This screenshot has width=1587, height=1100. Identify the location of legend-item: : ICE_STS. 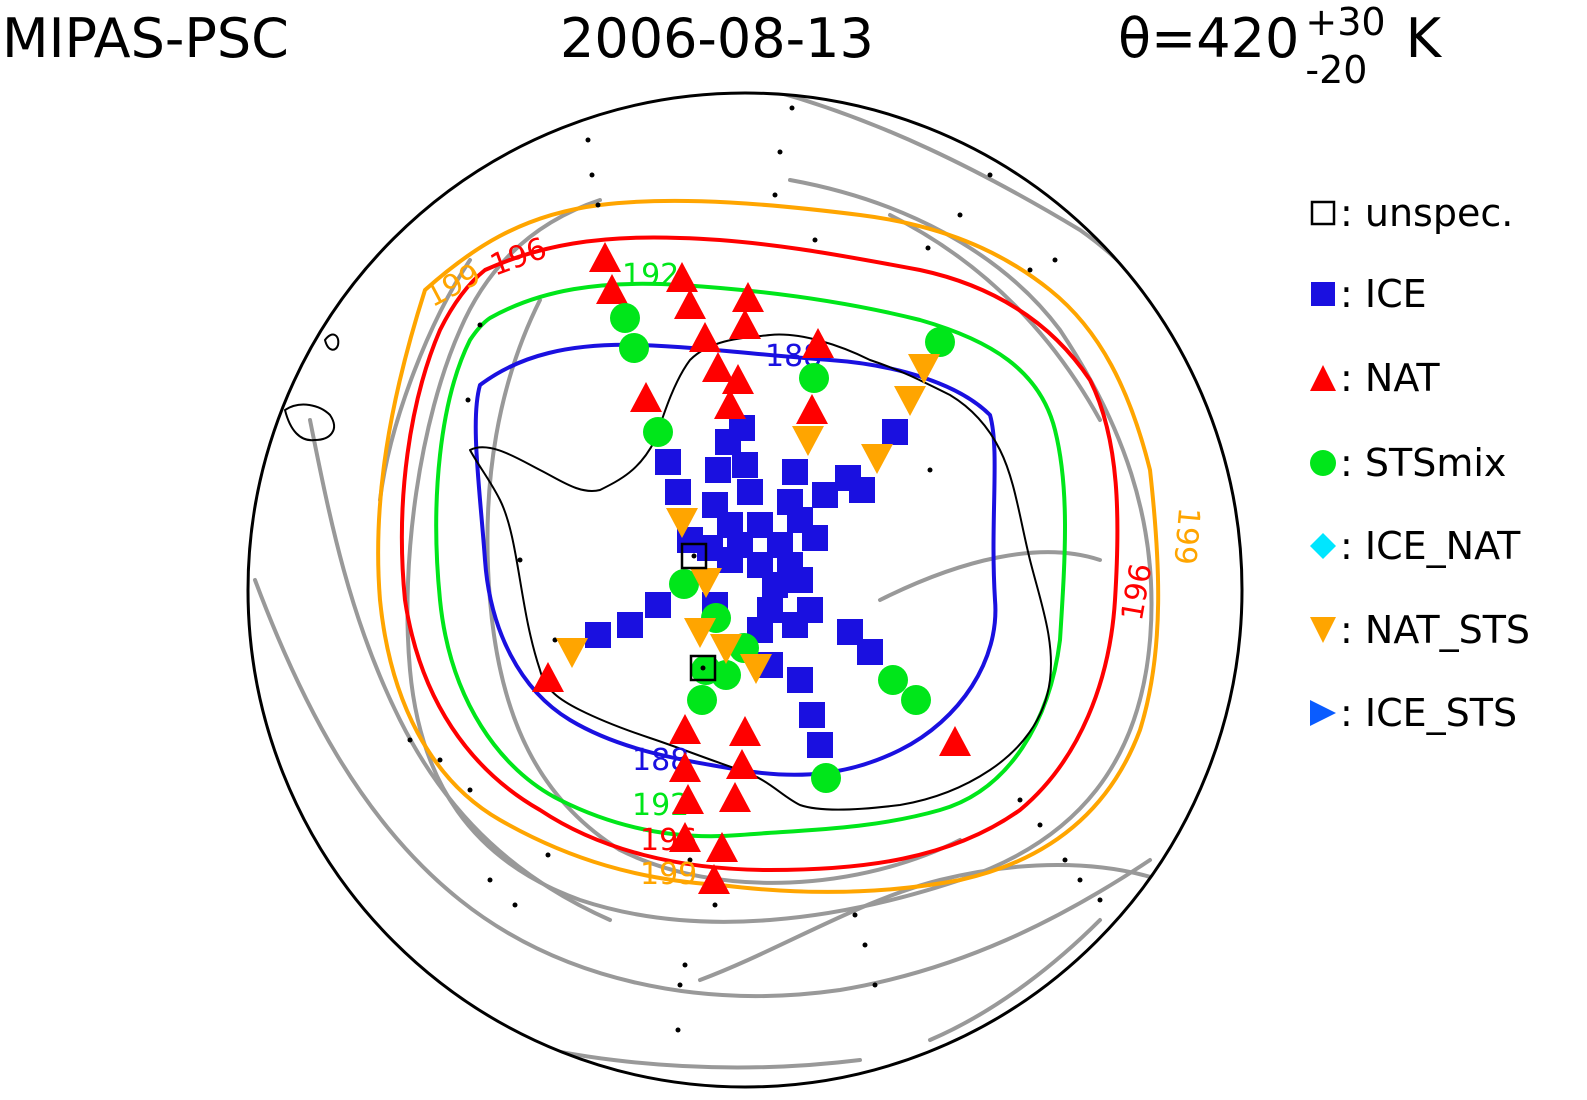
(1414, 713).